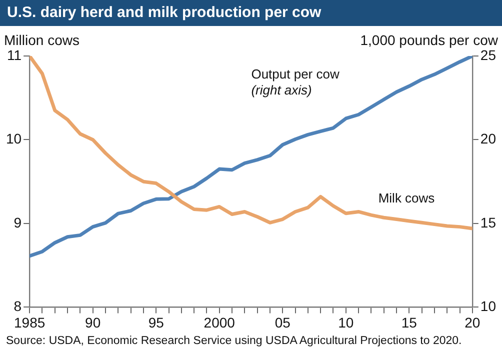  Describe the element at coordinates (488, 138) in the screenshot. I see `y2-tick-label: 20` at that location.